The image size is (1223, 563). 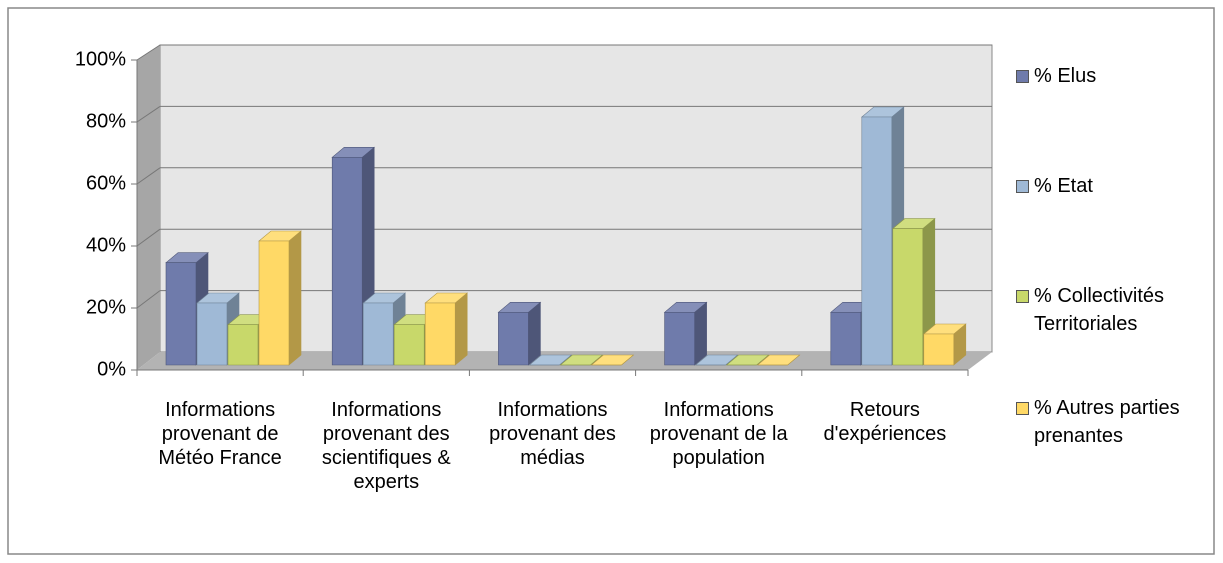 What do you see at coordinates (885, 422) in the screenshot?
I see `x-tick-label: Retours d'expériences` at bounding box center [885, 422].